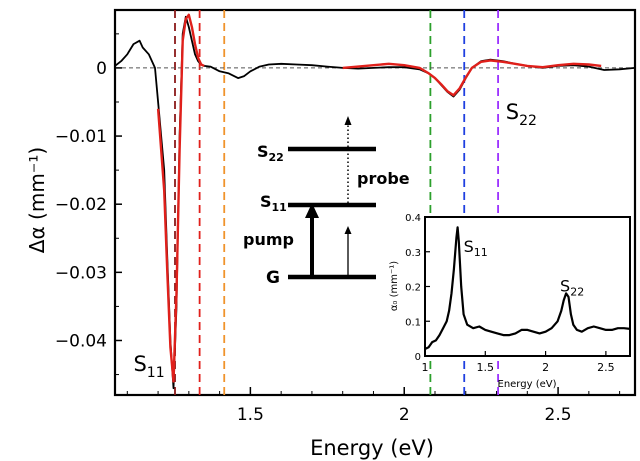 The width and height of the screenshot is (640, 461). I want to click on inset-x-tick-label: 2.5, so click(606, 367).